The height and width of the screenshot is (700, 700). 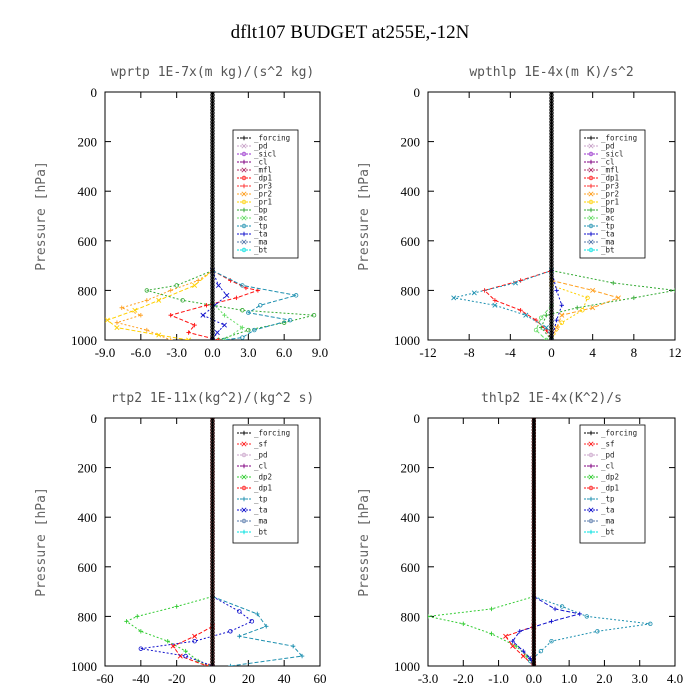 What do you see at coordinates (284, 678) in the screenshot?
I see `x-tick-label: 40` at bounding box center [284, 678].